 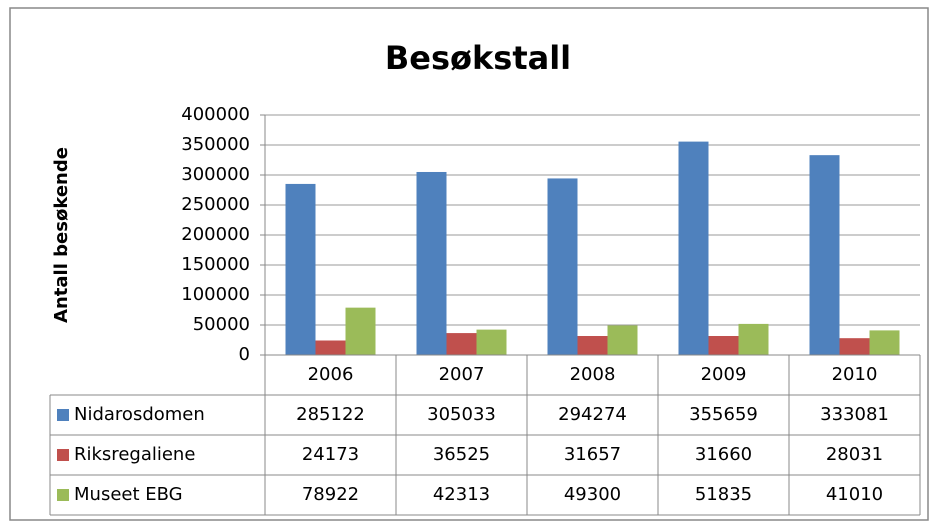 I want to click on table-value: 333081, so click(x=854, y=414).